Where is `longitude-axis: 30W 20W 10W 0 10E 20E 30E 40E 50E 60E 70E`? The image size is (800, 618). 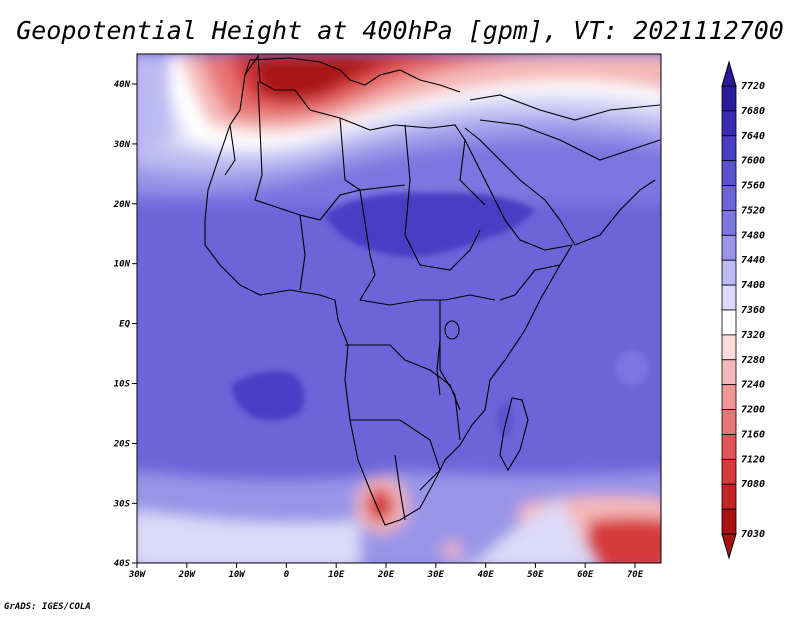 longitude-axis: 30W 20W 10W 0 10E 20E 30E 40E 50E 60E 70E is located at coordinates (386, 571).